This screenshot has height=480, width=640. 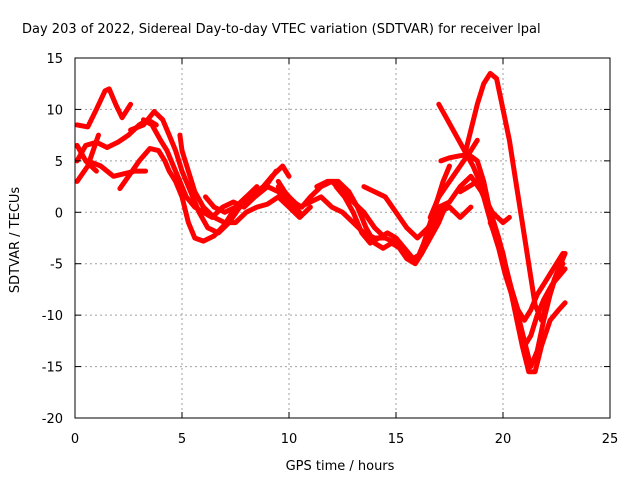 What do you see at coordinates (59, 162) in the screenshot?
I see `y-tick-label: 5` at bounding box center [59, 162].